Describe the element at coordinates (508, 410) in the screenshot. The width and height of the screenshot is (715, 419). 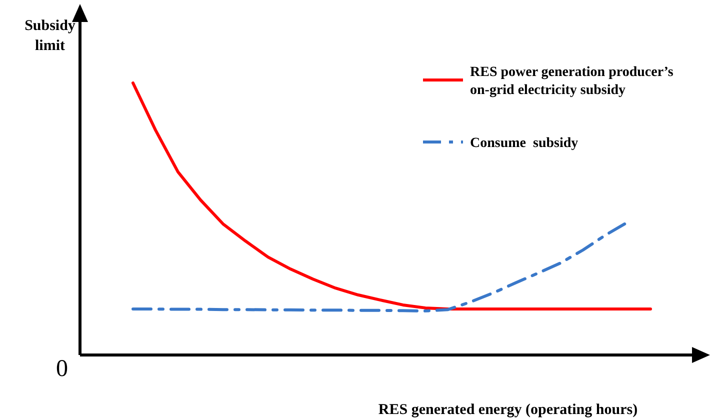
I see `x-axis-title: RES generated energy (operating hours)` at that location.